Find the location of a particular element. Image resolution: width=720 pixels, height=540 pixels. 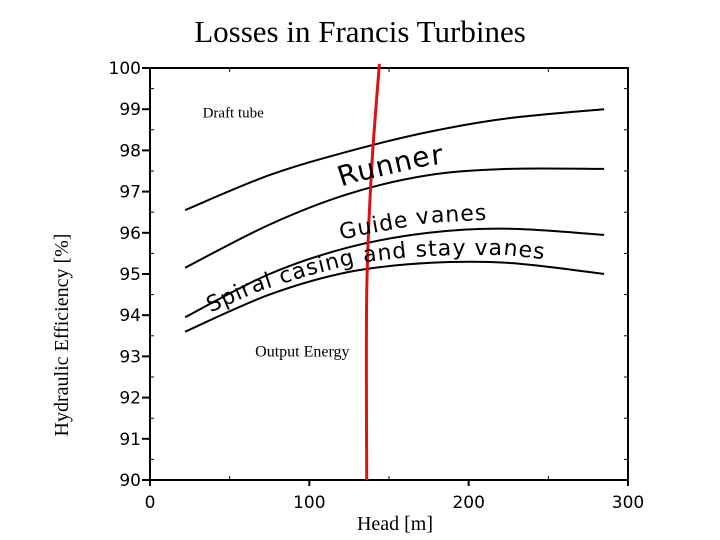

x-tick-label: 300 is located at coordinates (628, 503).